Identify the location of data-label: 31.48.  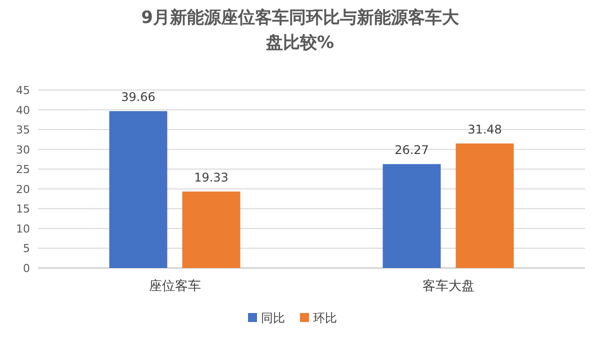
(485, 129).